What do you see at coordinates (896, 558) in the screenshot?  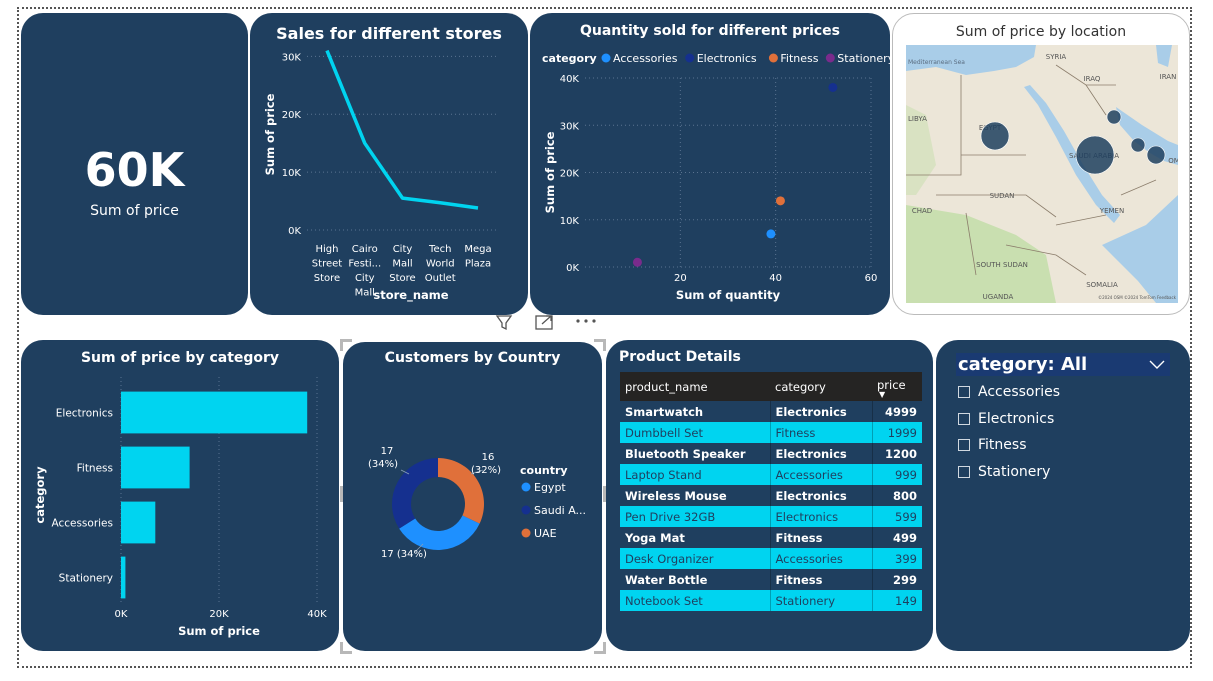 I see `cell-price: 399` at bounding box center [896, 558].